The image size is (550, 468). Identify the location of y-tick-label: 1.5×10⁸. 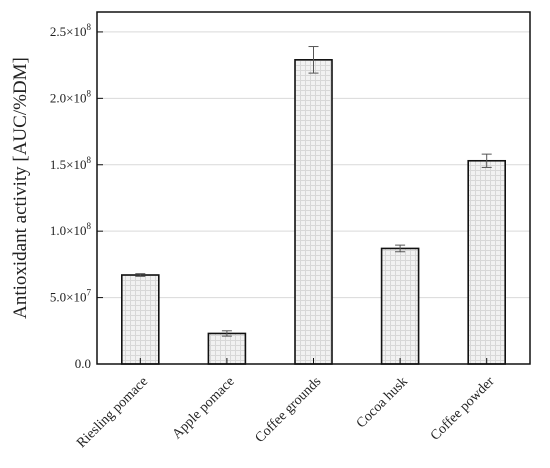
(71, 163).